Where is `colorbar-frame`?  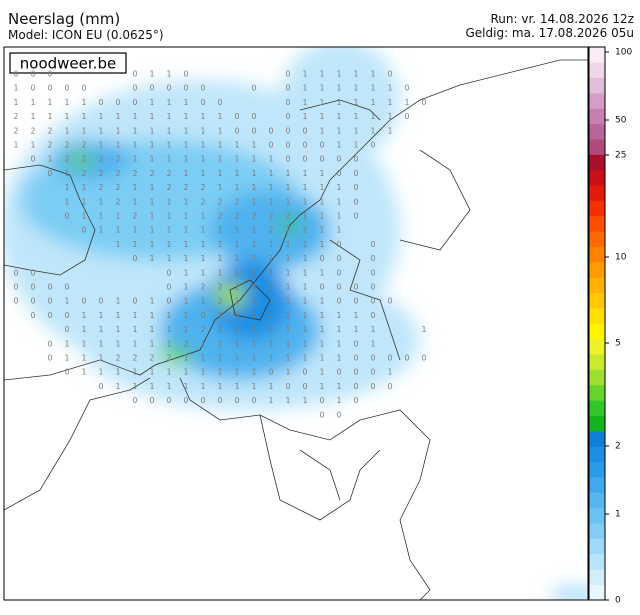 colorbar-frame is located at coordinates (597, 323).